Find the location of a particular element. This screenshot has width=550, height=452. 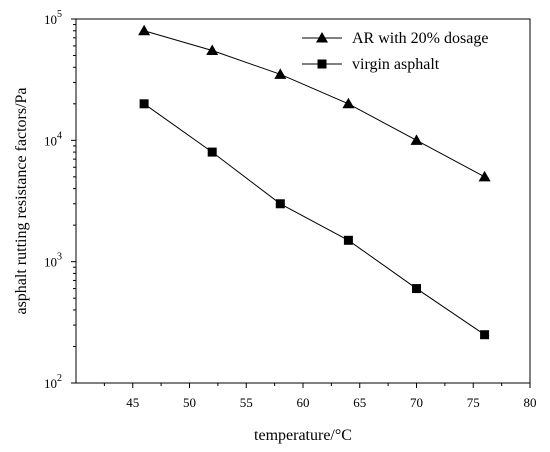

legend-label: AR with 20% dosage is located at coordinates (420, 38).